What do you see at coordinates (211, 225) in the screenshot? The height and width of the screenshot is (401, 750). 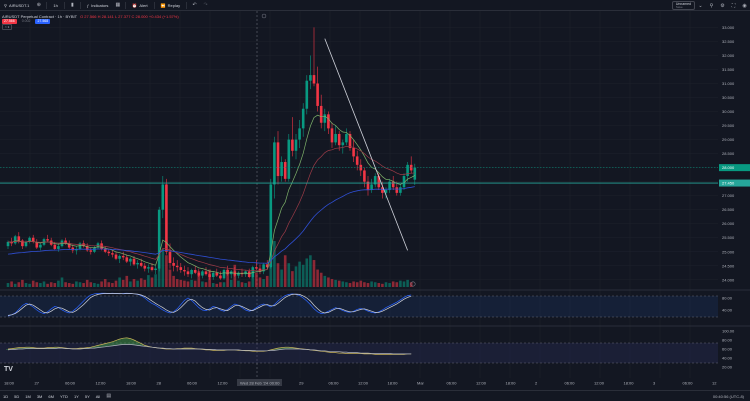 I see `ema-slow-line` at bounding box center [211, 225].